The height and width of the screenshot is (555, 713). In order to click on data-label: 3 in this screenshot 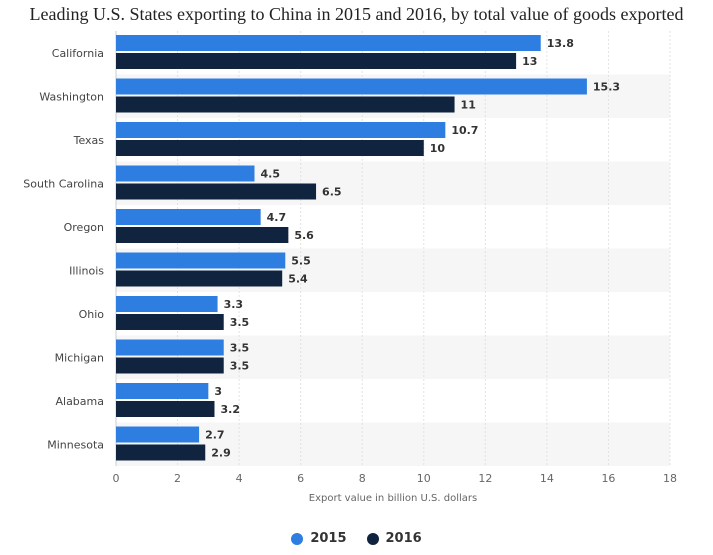, I will do `click(218, 391)`.